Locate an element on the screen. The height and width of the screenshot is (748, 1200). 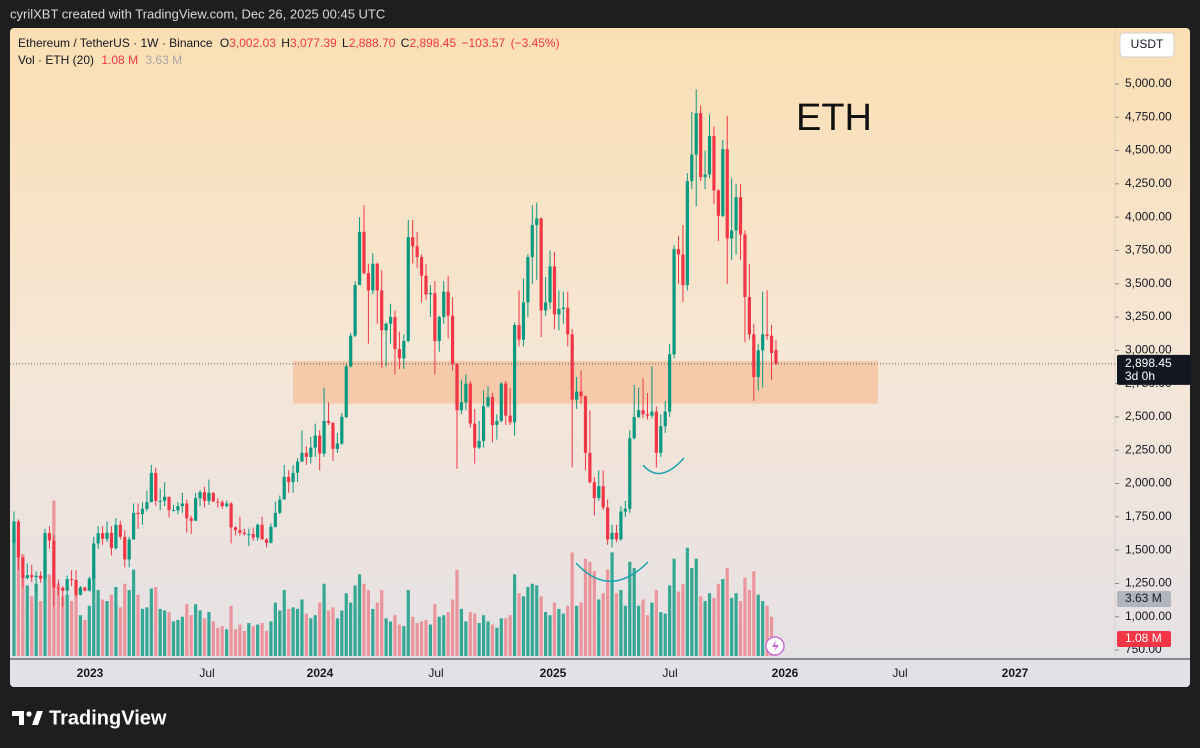
change: −103.57 is located at coordinates (484, 43).